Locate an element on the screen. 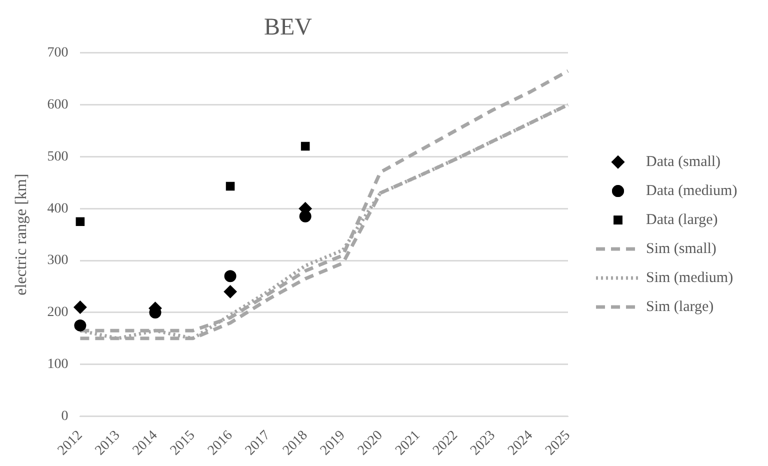 The height and width of the screenshot is (466, 768). y-tick-label: 400 is located at coordinates (57, 208).